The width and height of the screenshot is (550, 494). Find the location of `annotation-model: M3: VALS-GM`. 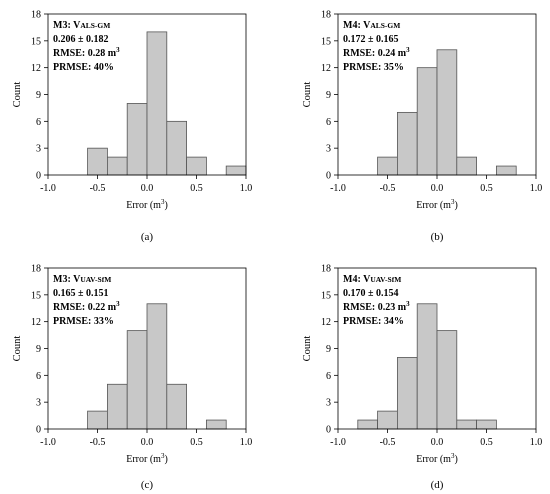

annotation-model: M3: VALS-GM is located at coordinates (81, 25).